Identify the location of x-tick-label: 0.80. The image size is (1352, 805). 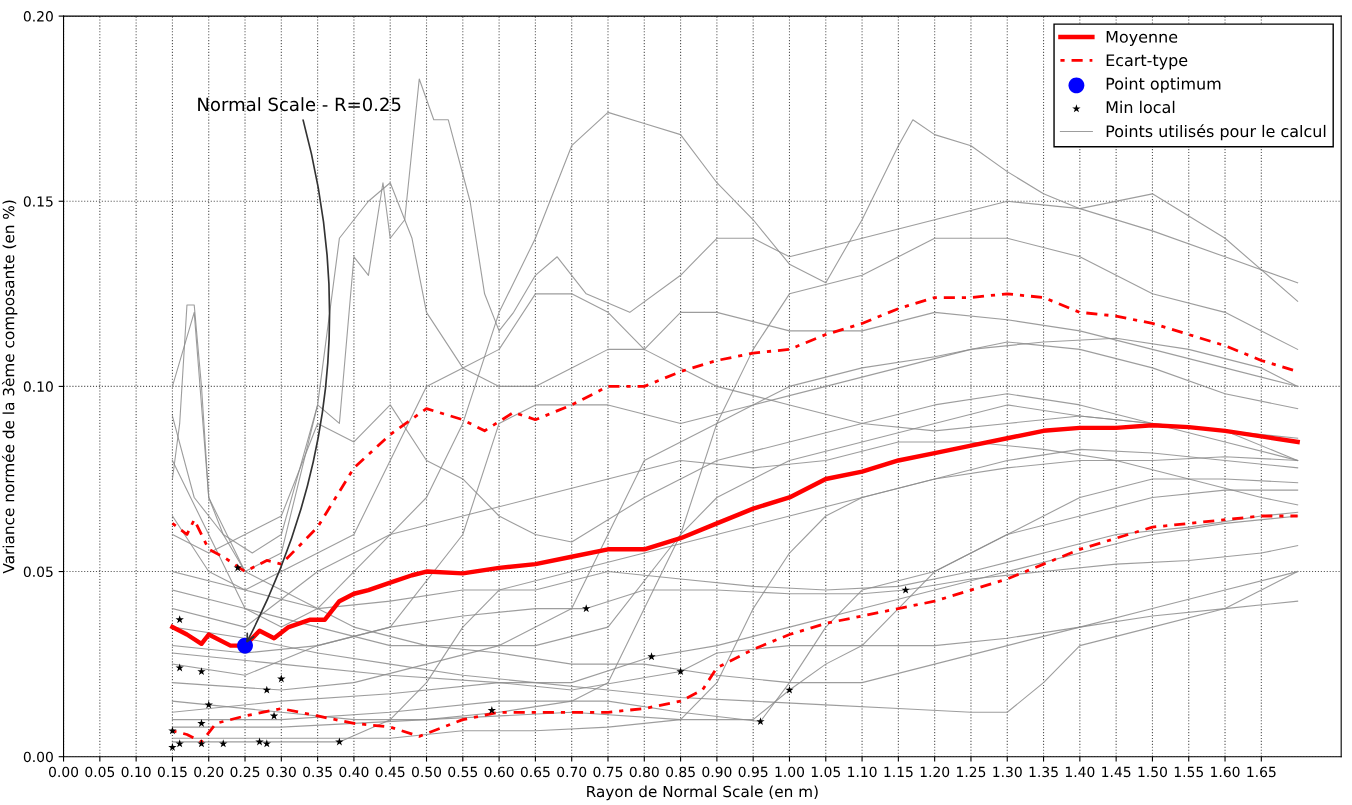
(644, 772).